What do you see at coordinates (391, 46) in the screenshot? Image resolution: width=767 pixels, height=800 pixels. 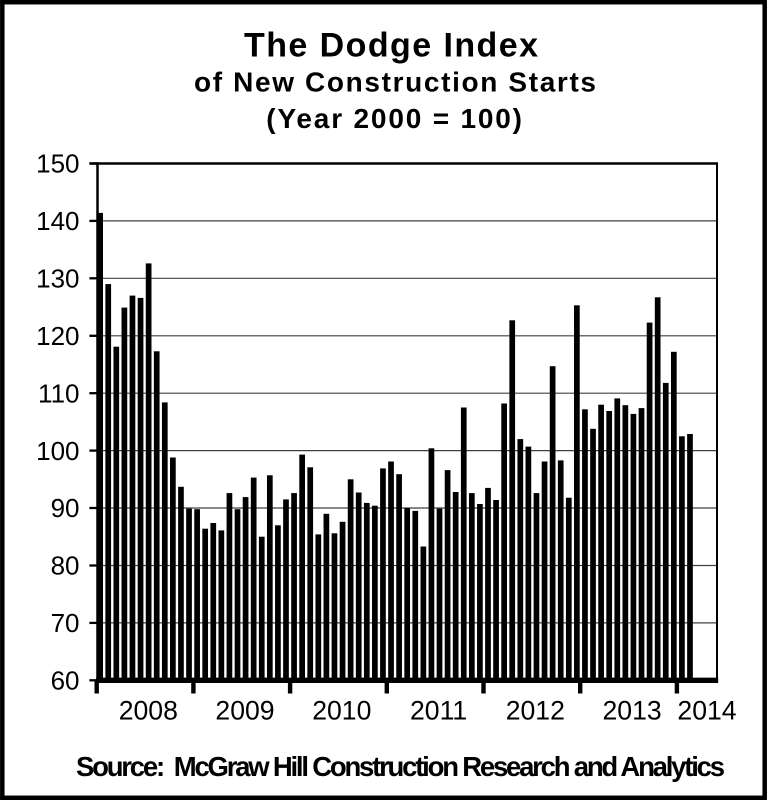 I see `svg-text: The Dodge Index` at bounding box center [391, 46].